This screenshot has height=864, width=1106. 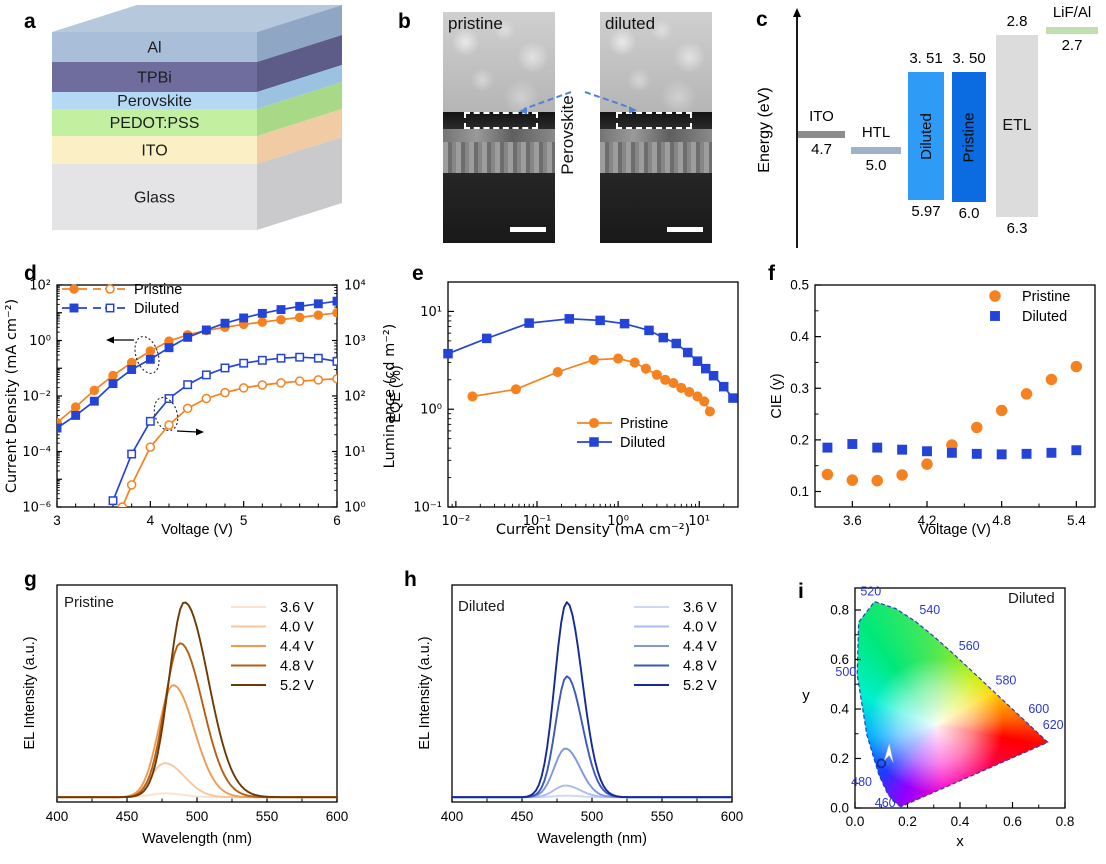 I want to click on energy-bar-label: HTL, so click(x=876, y=132).